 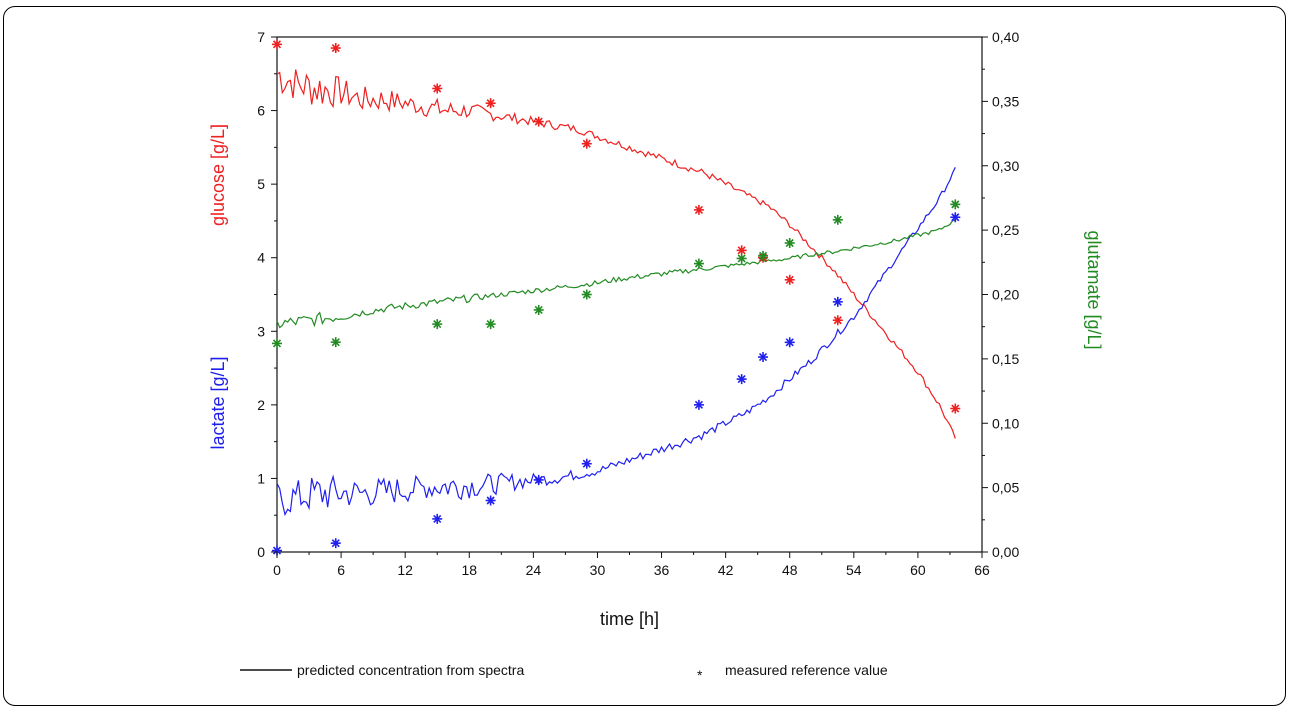 What do you see at coordinates (1005, 101) in the screenshot?
I see `right-tick-label: 0,35` at bounding box center [1005, 101].